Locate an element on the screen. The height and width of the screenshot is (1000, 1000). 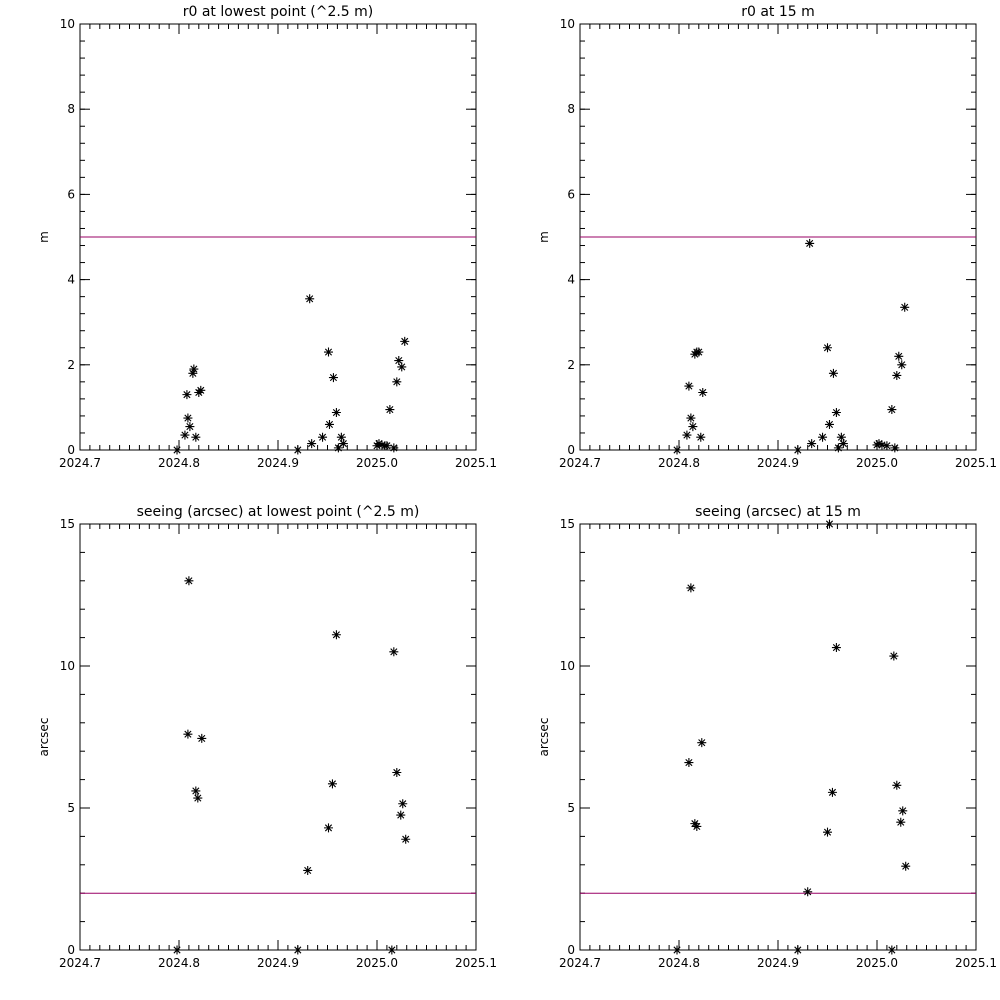
y-tick-label: 8 is located at coordinates (571, 109).